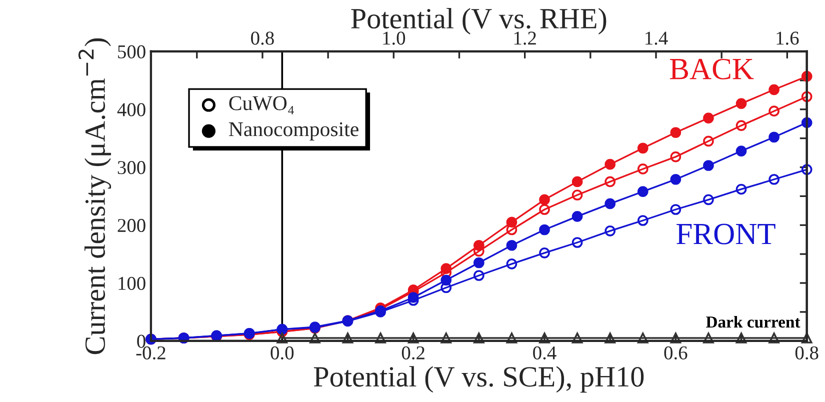 This screenshot has height=402, width=825. Describe the element at coordinates (544, 353) in the screenshot. I see `x-tick-label: 0.4` at that location.